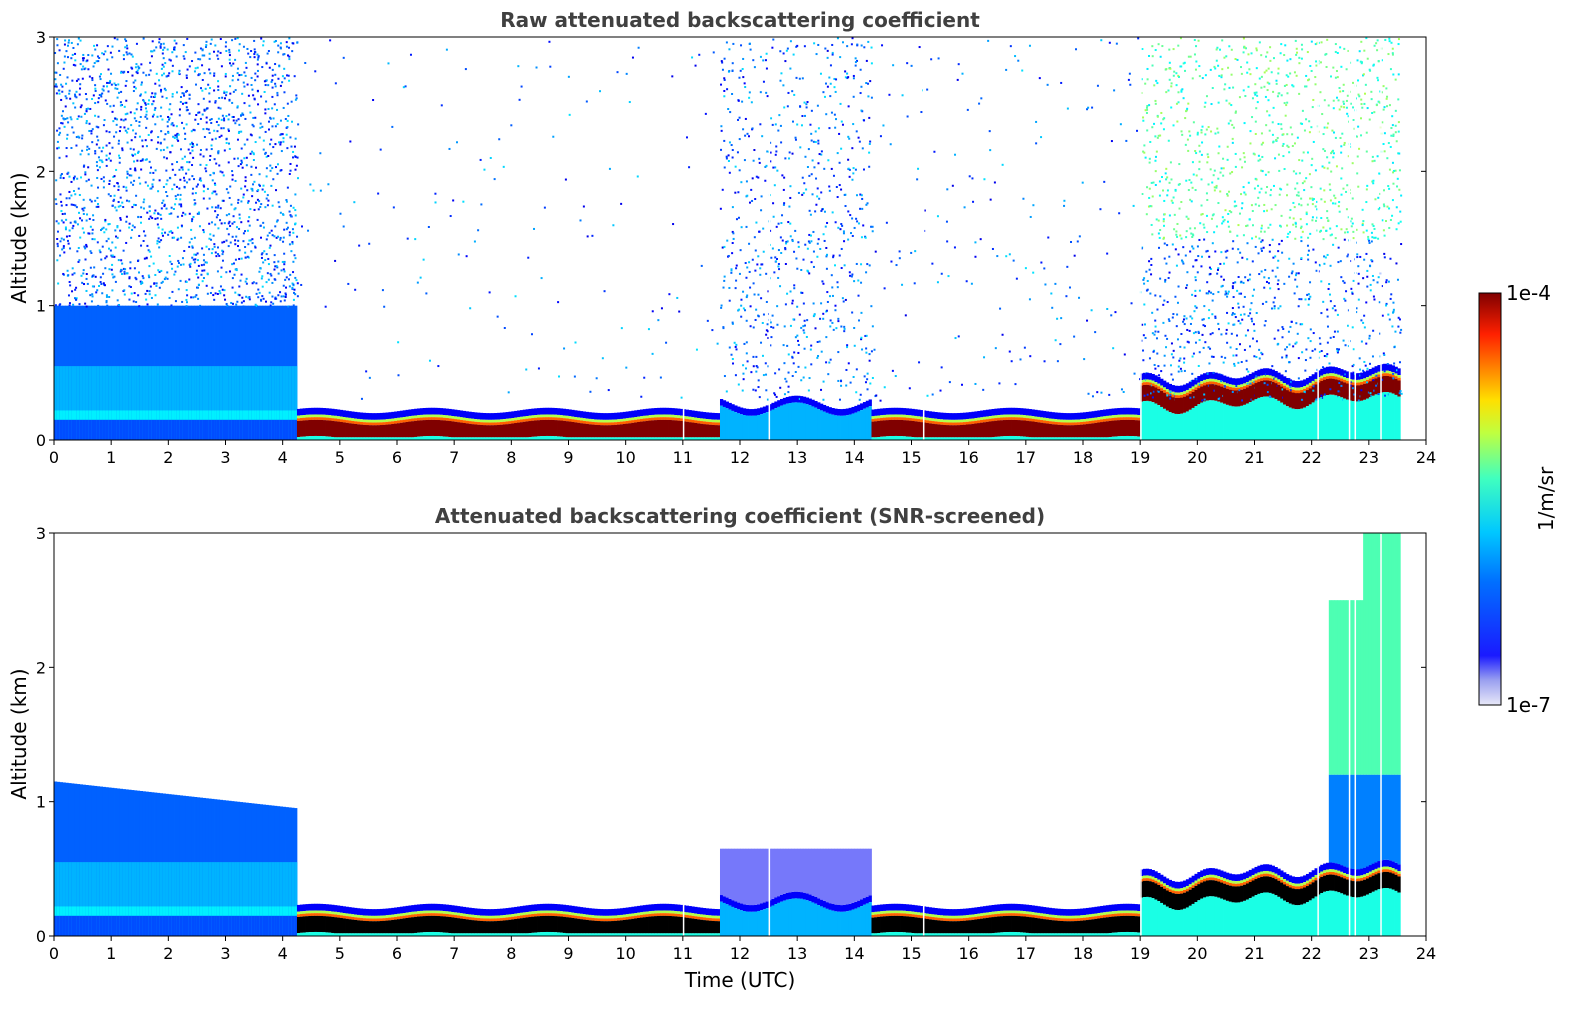 This screenshot has width=1595, height=1020. Describe the element at coordinates (509, 239) in the screenshot. I see `heatmap-region` at that location.